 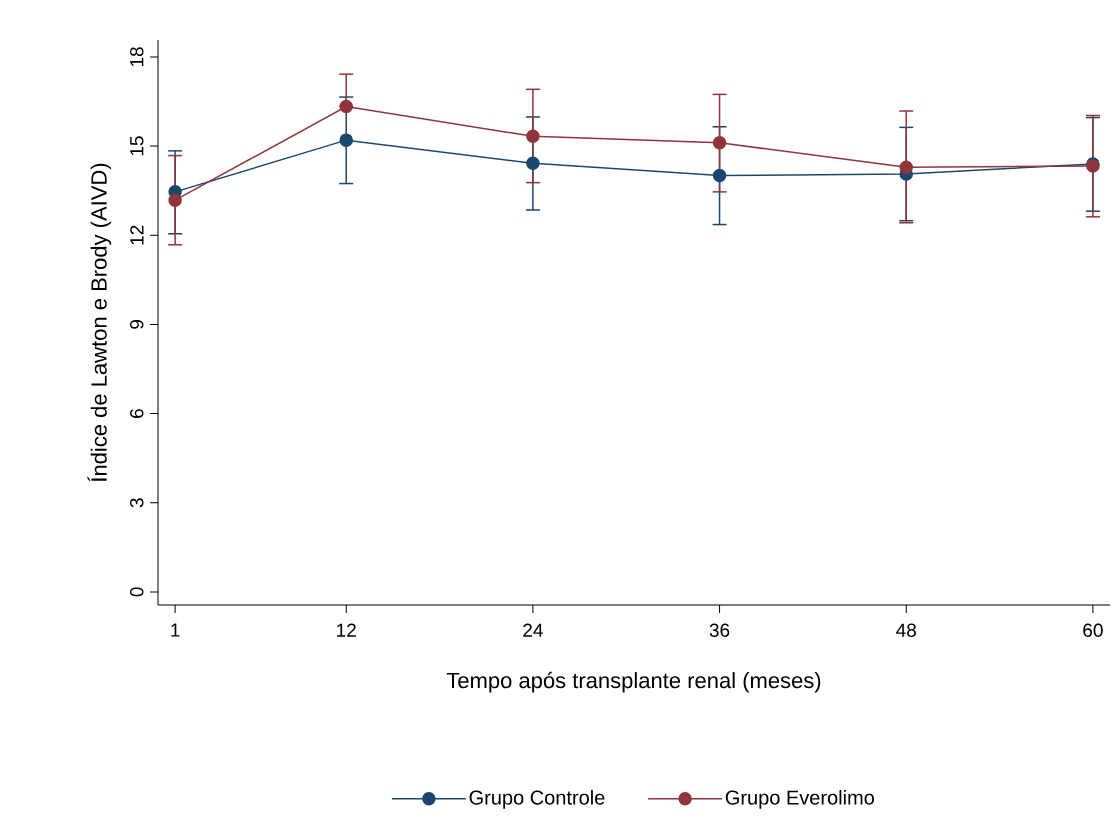 What do you see at coordinates (137, 503) in the screenshot?
I see `y-tick-label: 3` at bounding box center [137, 503].